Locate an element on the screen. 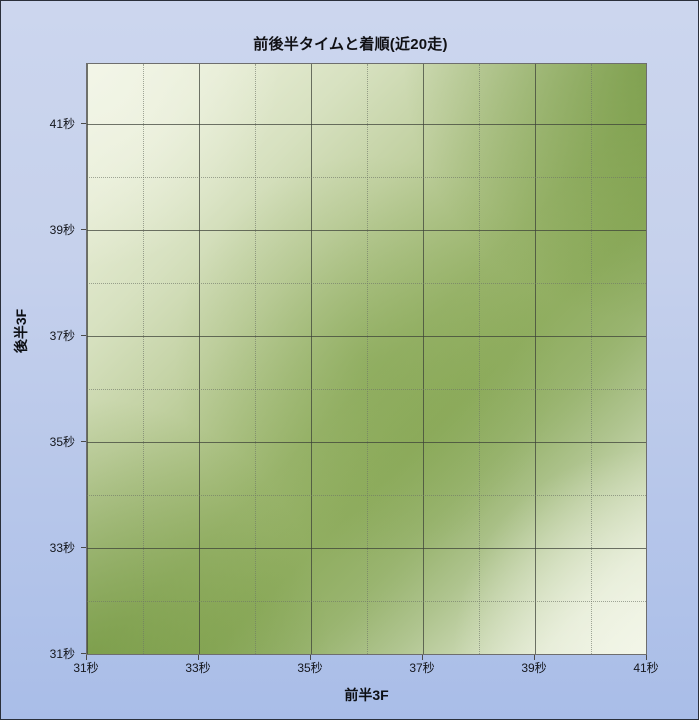  x-axis-tick-label: 39秒 is located at coordinates (534, 668).